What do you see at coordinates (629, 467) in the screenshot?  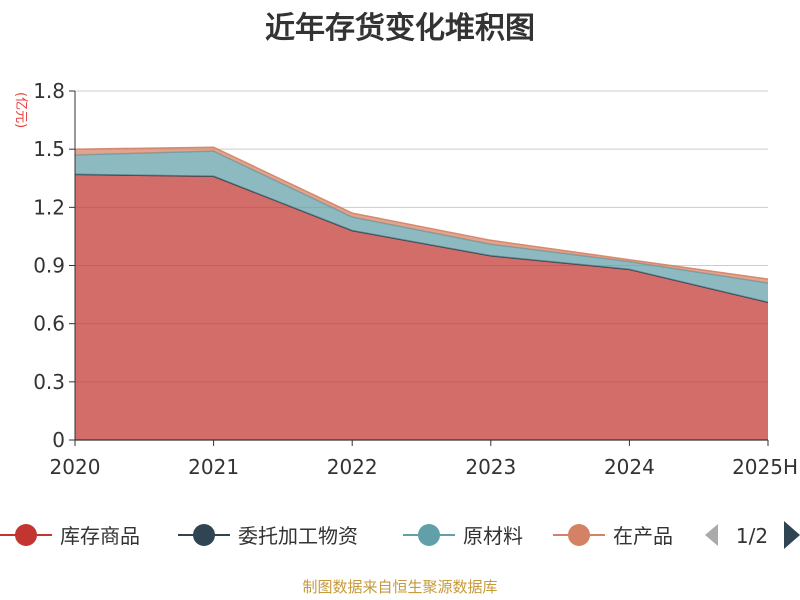 I see `x-tick-label: 2024` at bounding box center [629, 467].